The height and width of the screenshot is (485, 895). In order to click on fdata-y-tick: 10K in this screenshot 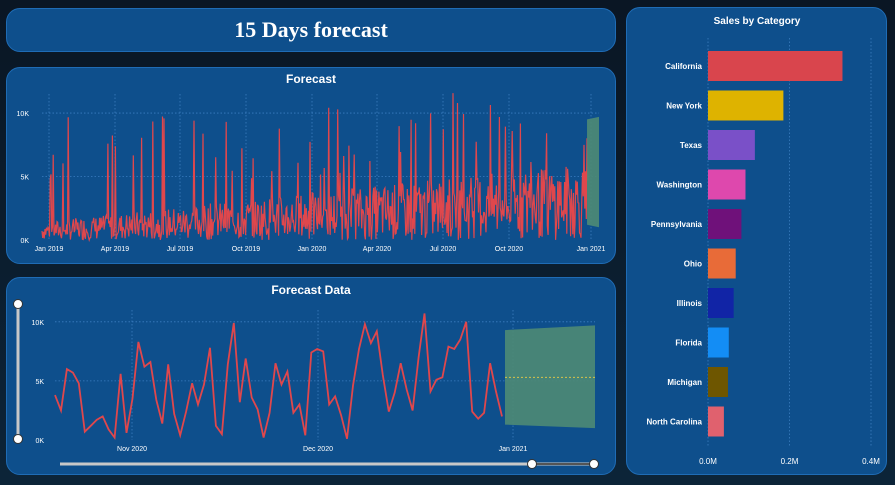, I will do `click(38, 323)`.